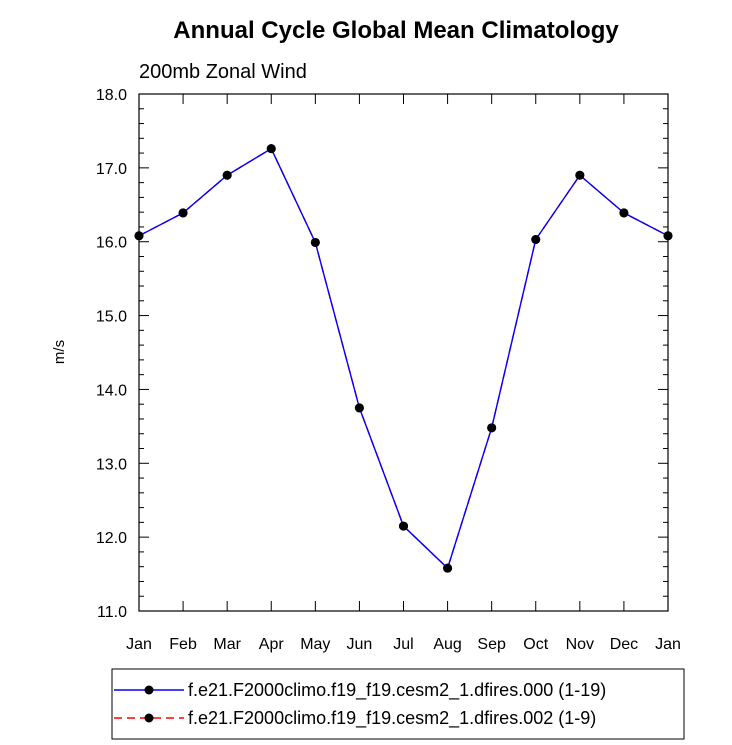 This screenshot has width=732, height=745. I want to click on x-tick-label: Apr, so click(272, 644).